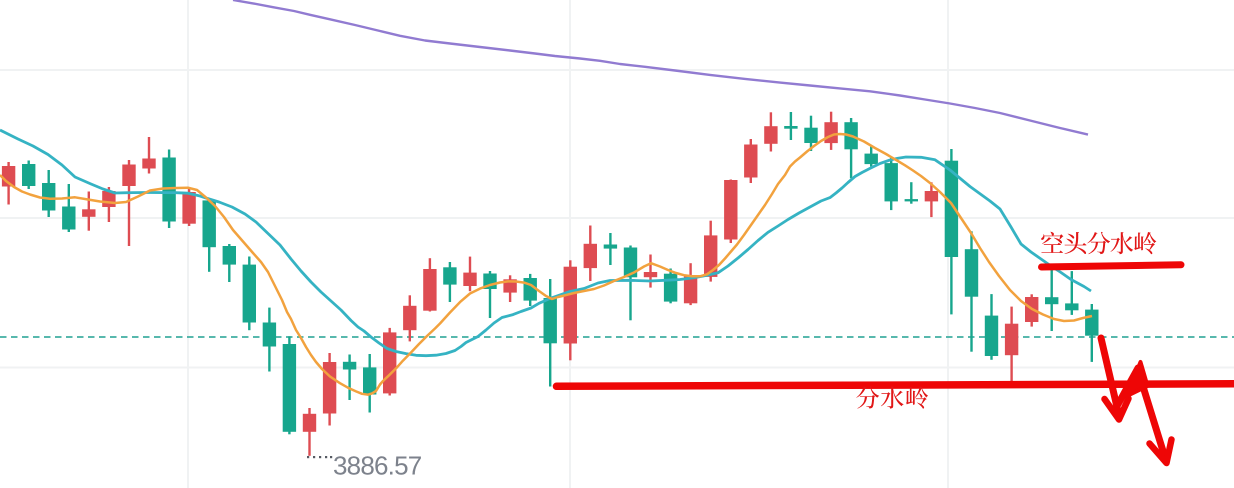  What do you see at coordinates (377, 466) in the screenshot?
I see `svg-text: 3886.57` at bounding box center [377, 466].